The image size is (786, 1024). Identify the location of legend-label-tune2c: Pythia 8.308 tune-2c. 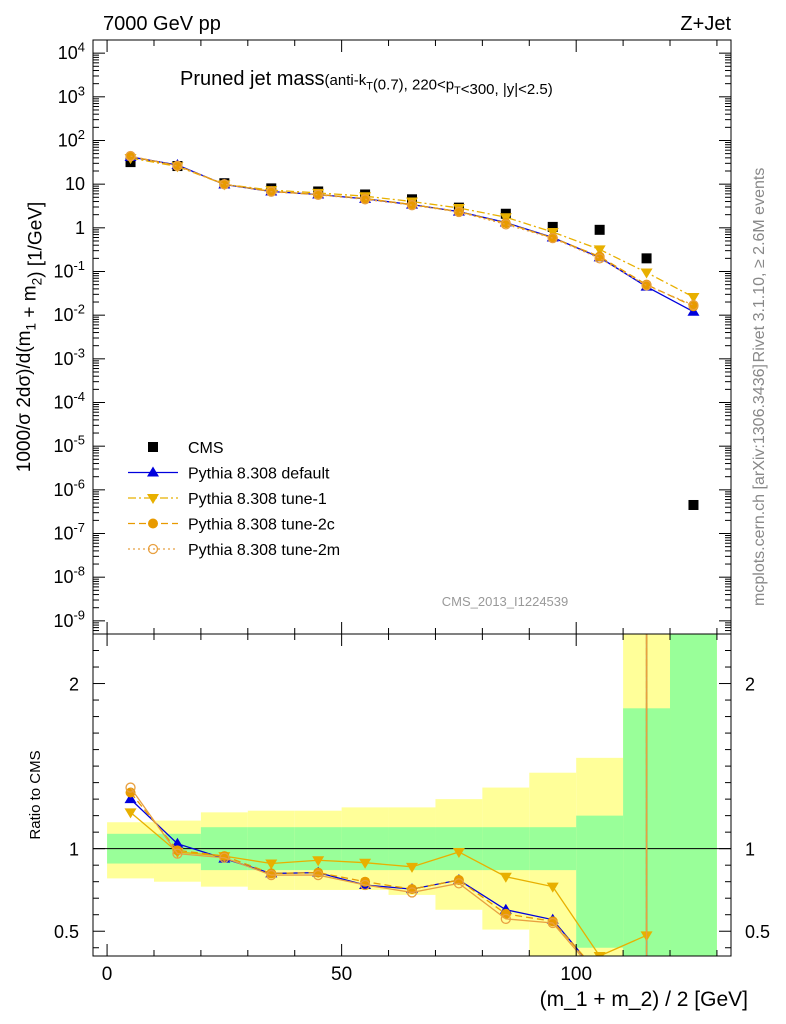
(261, 525).